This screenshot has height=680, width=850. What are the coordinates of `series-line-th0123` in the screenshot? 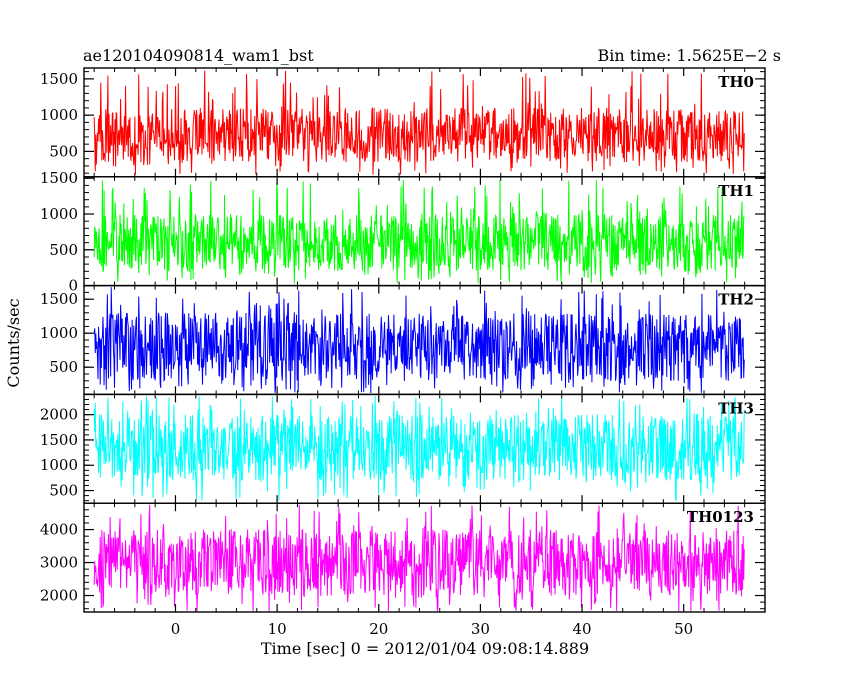 It's located at (419, 558).